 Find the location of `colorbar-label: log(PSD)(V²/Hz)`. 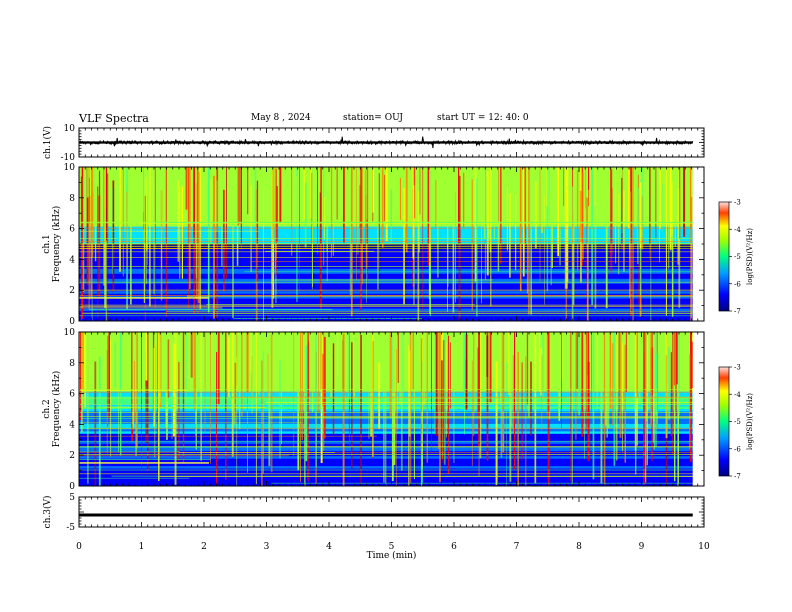

colorbar-label: log(PSD)(V²/Hz) is located at coordinates (750, 421).